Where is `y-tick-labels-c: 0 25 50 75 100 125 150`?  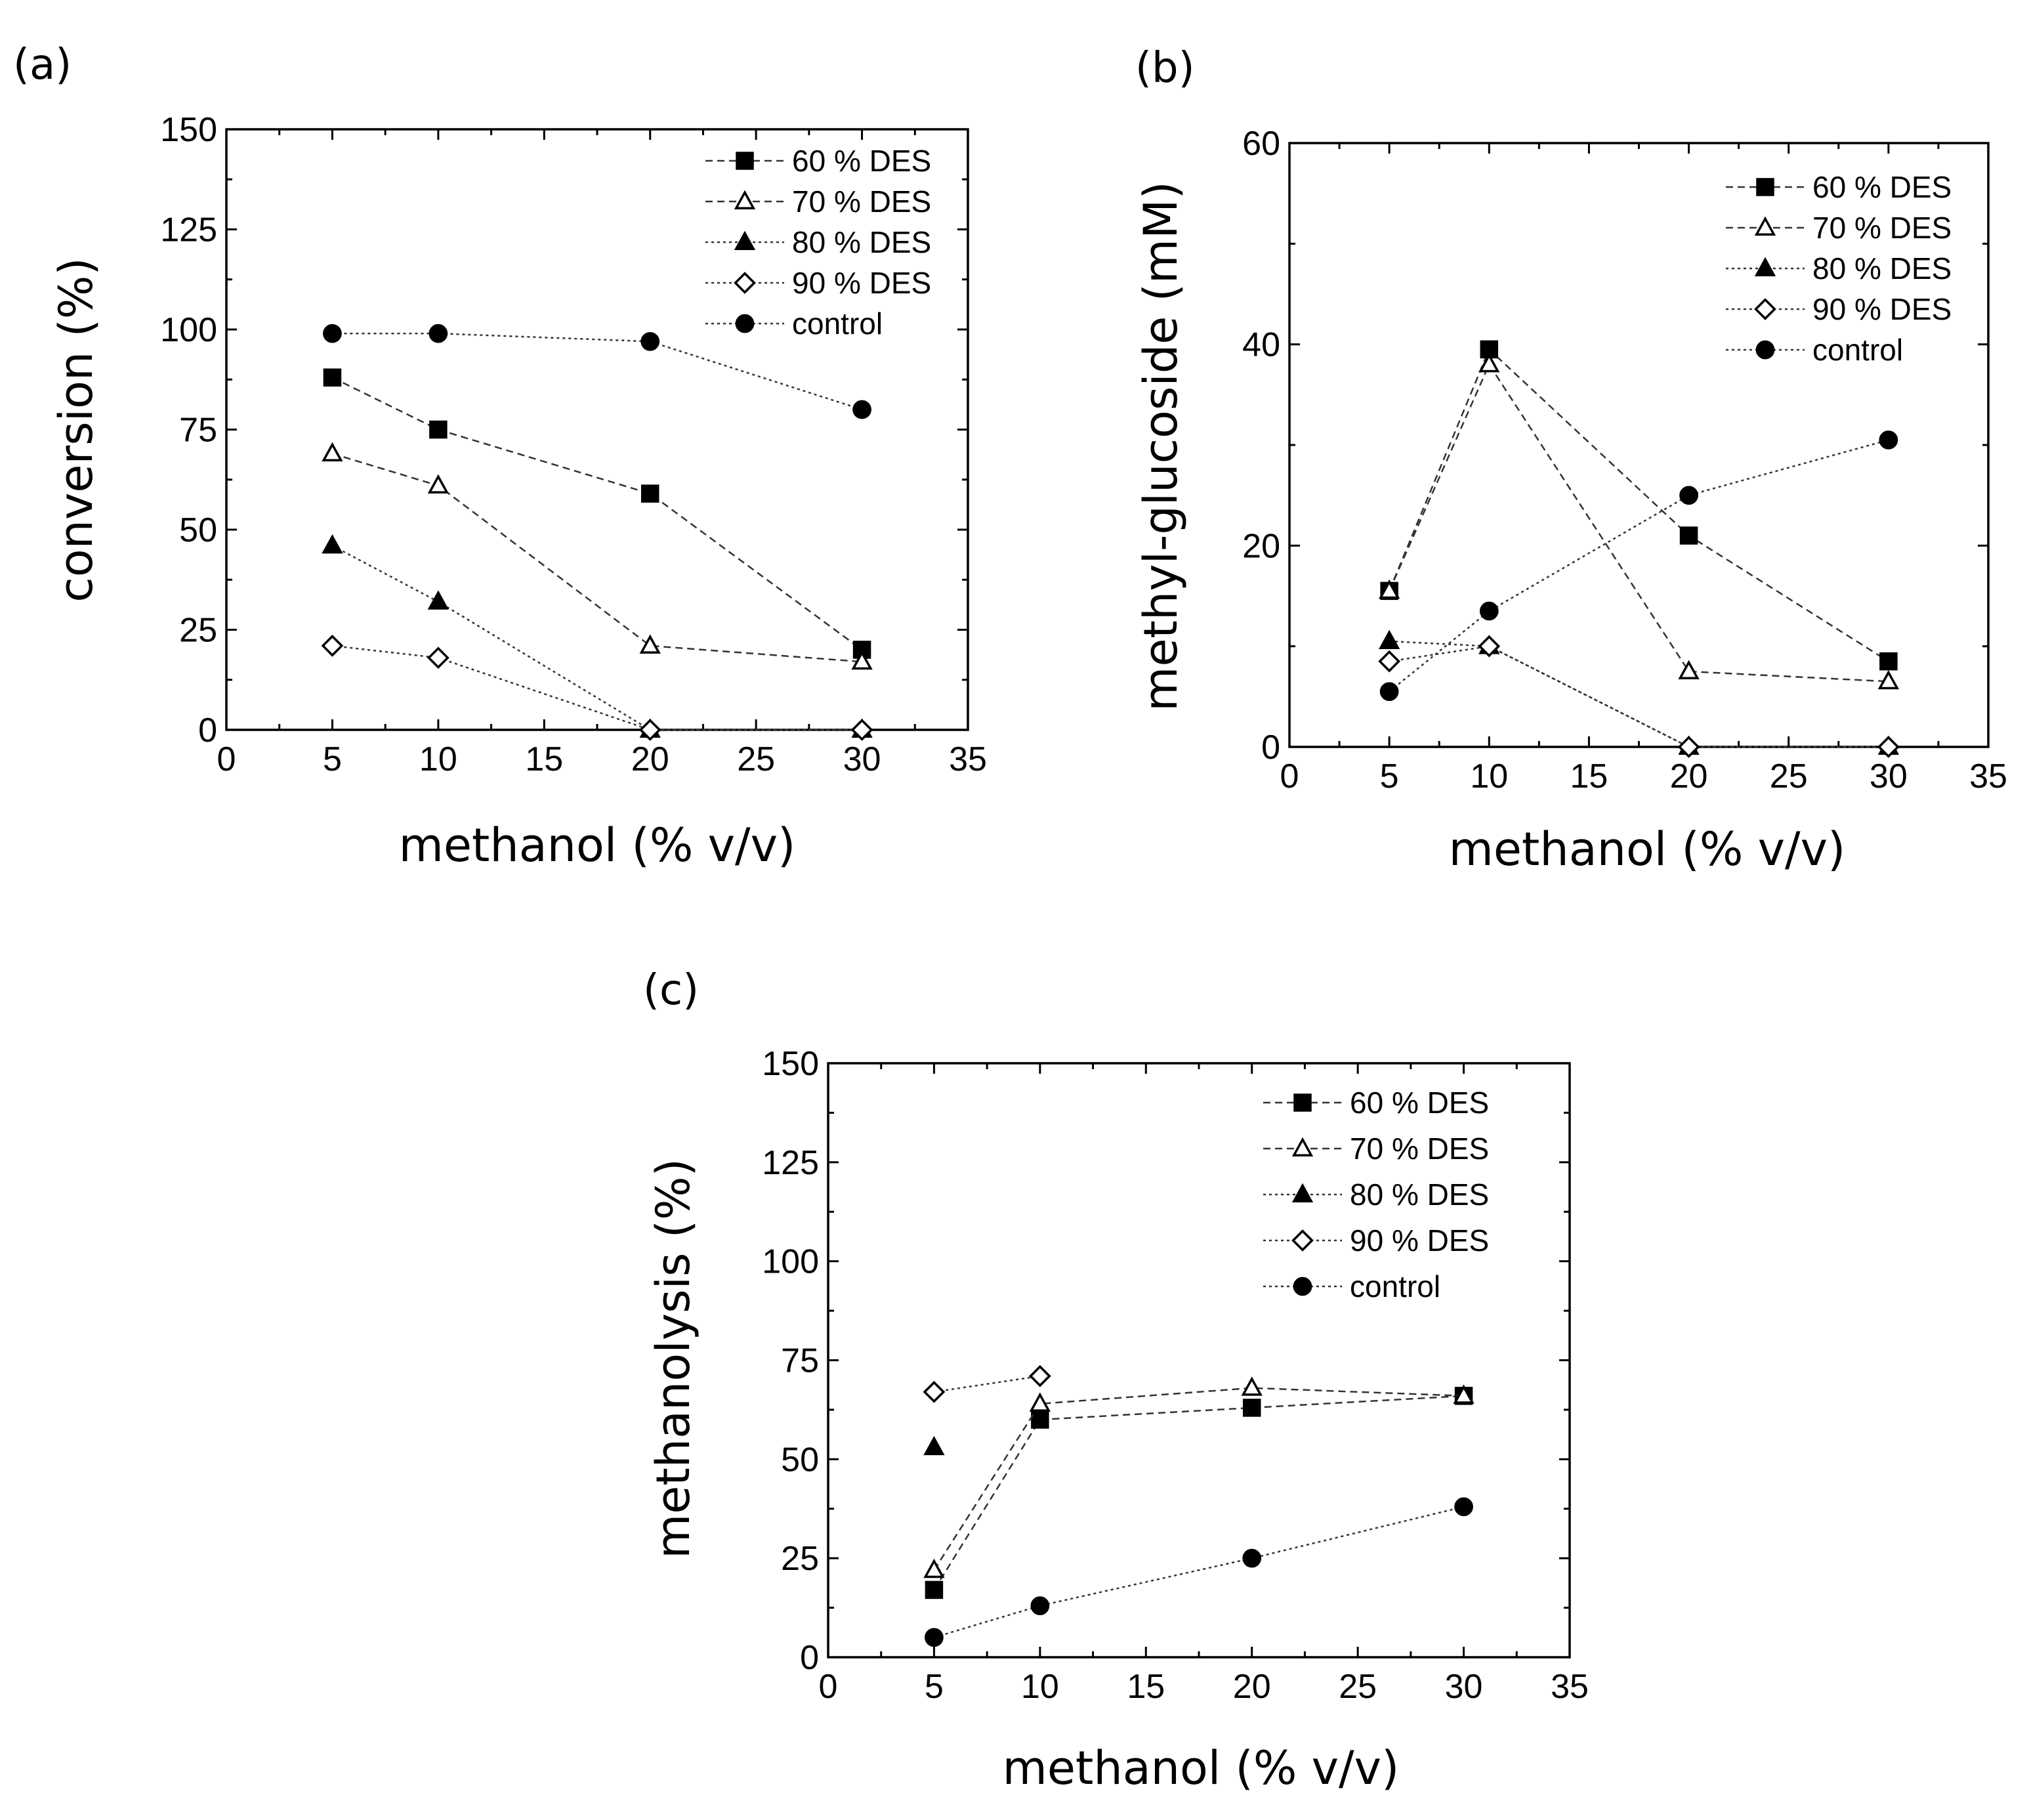 y-tick-labels-c: 0 25 50 75 100 125 150 is located at coordinates (790, 1361).